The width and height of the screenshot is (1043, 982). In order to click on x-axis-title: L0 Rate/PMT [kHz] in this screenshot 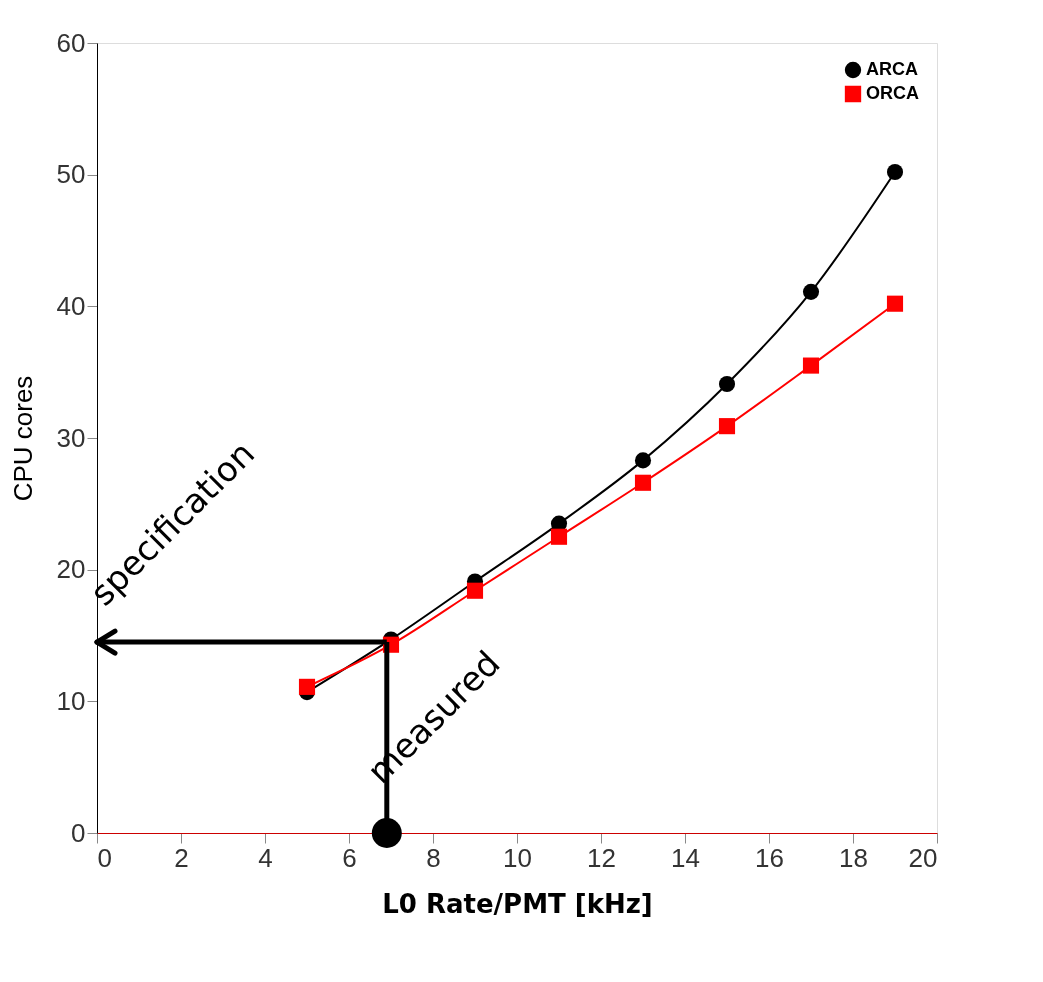, I will do `click(517, 903)`.